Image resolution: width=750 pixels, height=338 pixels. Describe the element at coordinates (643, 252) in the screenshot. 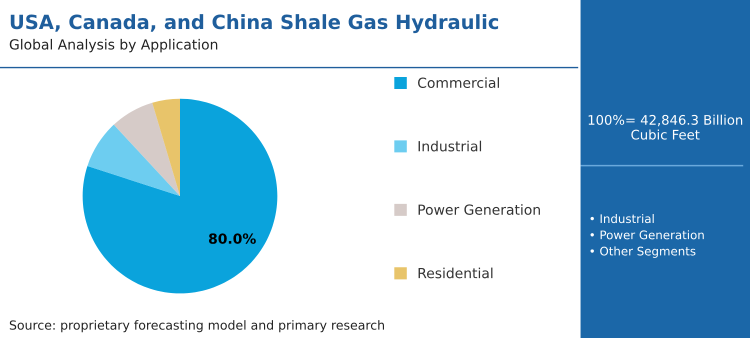

I see `text: • Other Segments` at that location.